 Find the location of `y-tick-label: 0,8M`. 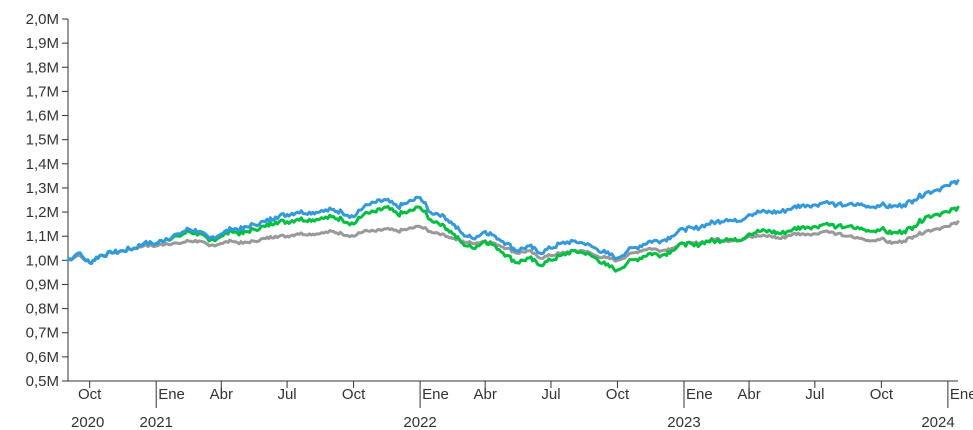

y-tick-label: 0,8M is located at coordinates (42, 309).